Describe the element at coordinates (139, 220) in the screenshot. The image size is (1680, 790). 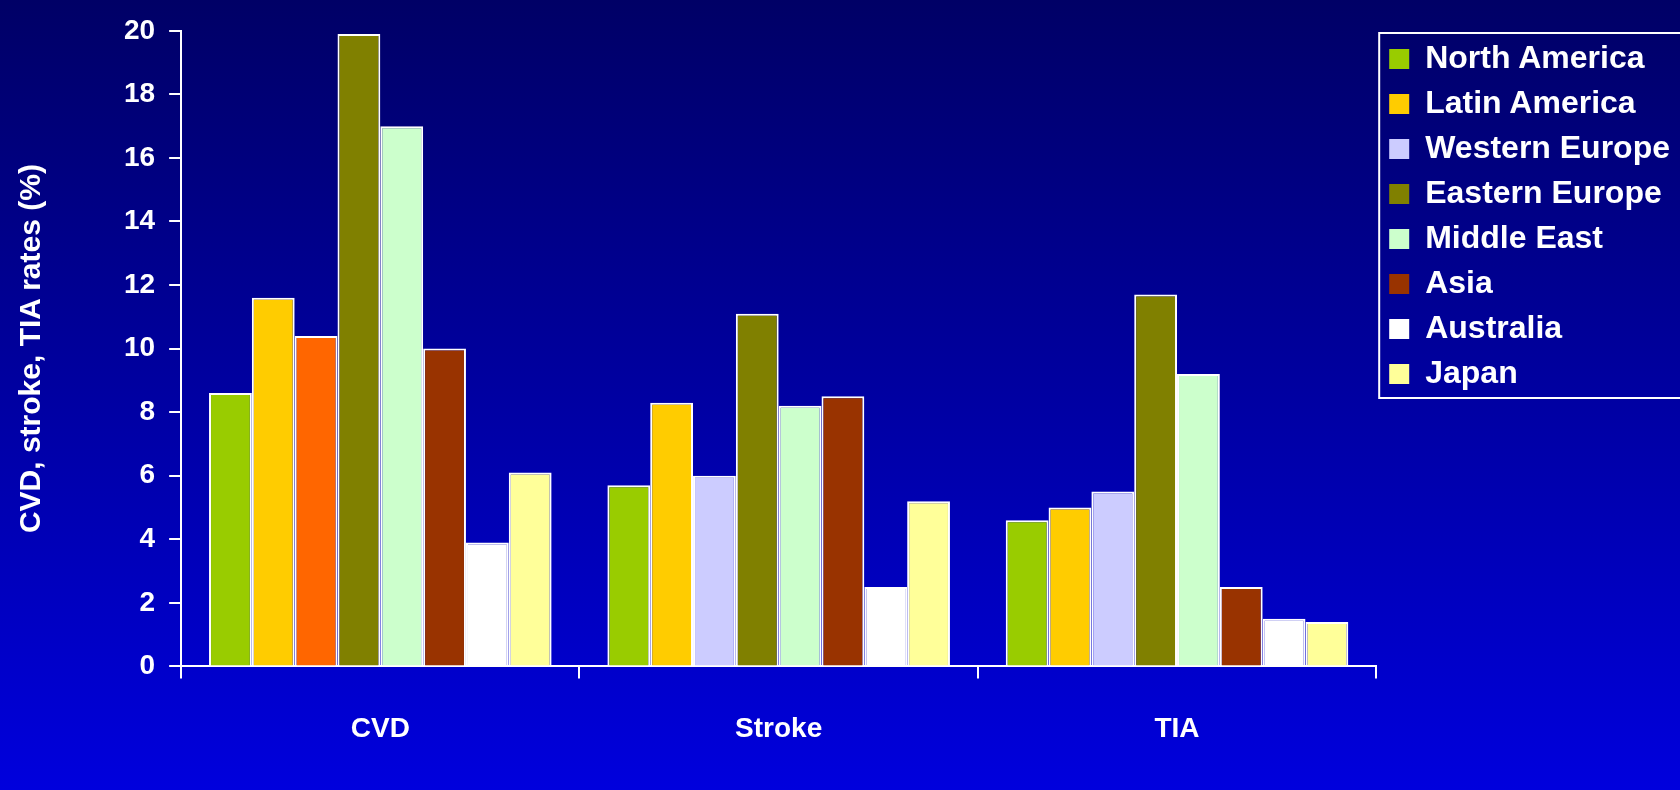
I see `y-tick-label: 14` at that location.